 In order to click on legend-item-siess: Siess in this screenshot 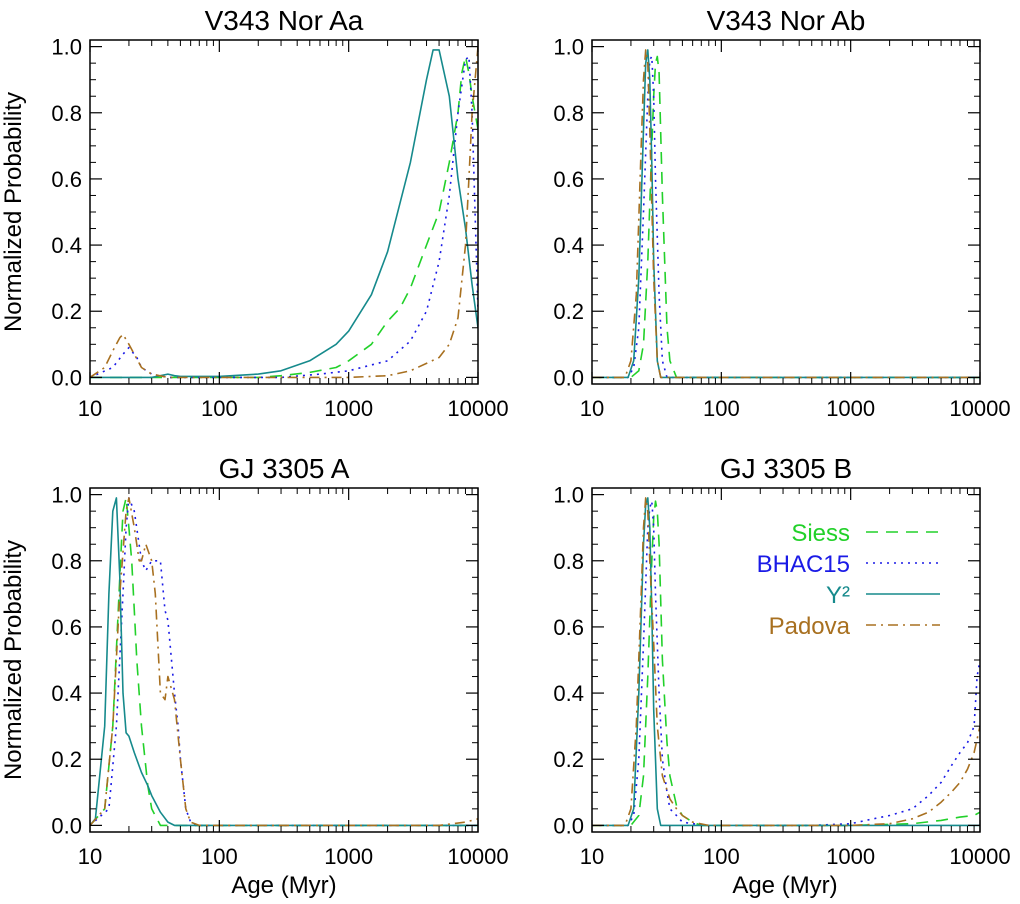, I will do `click(865, 533)`.